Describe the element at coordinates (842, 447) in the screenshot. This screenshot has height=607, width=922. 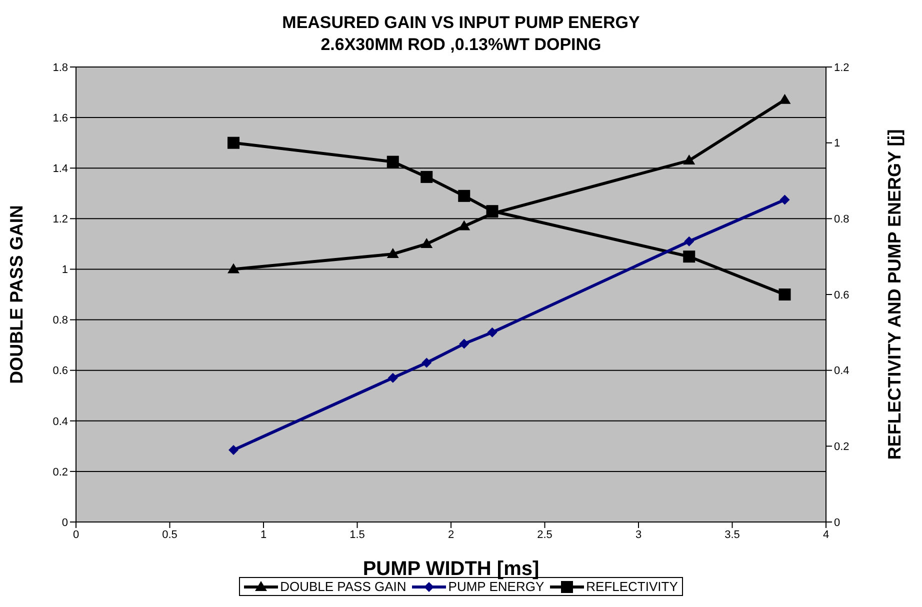
I see `y2-tick-label: 0.2` at that location.